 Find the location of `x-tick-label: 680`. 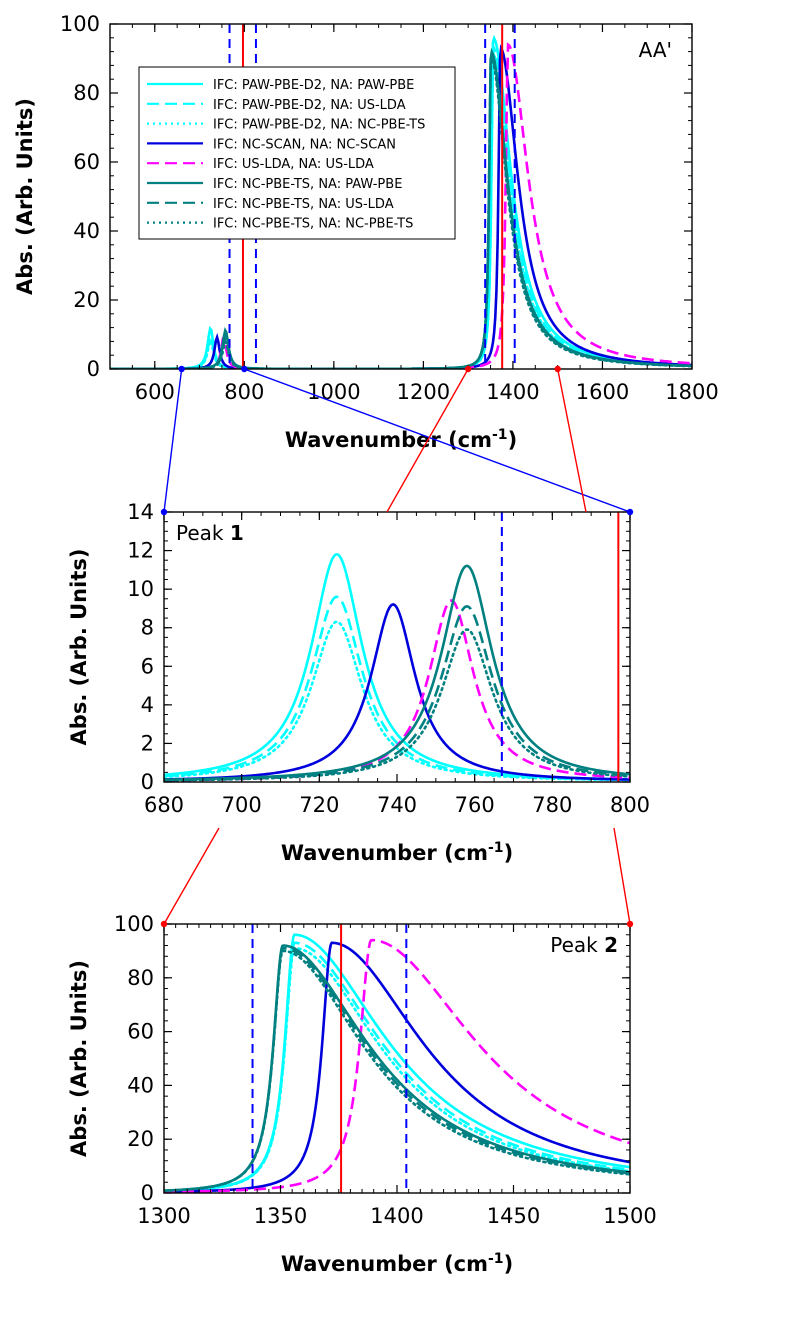

x-tick-label: 680 is located at coordinates (164, 805).